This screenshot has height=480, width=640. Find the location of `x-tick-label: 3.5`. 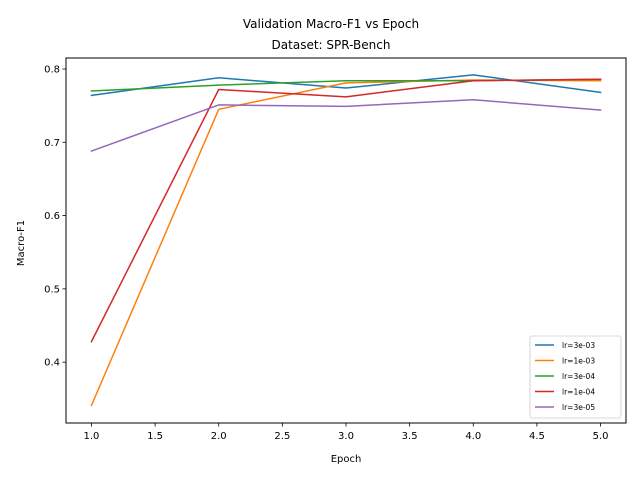

x-tick-label: 3.5 is located at coordinates (410, 436).